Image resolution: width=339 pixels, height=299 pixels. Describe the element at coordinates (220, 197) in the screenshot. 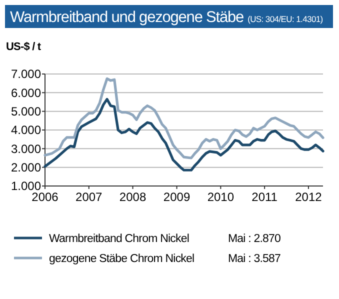

I see `x-tick-label: 2010` at that location.